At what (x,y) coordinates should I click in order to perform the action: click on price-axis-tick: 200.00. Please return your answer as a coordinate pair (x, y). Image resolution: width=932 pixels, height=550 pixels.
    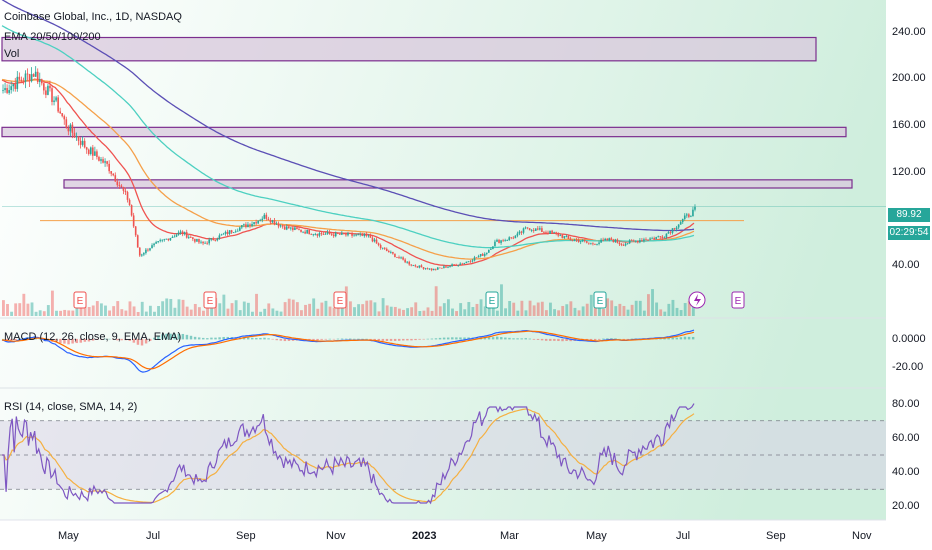
    Looking at the image, I should click on (909, 78).